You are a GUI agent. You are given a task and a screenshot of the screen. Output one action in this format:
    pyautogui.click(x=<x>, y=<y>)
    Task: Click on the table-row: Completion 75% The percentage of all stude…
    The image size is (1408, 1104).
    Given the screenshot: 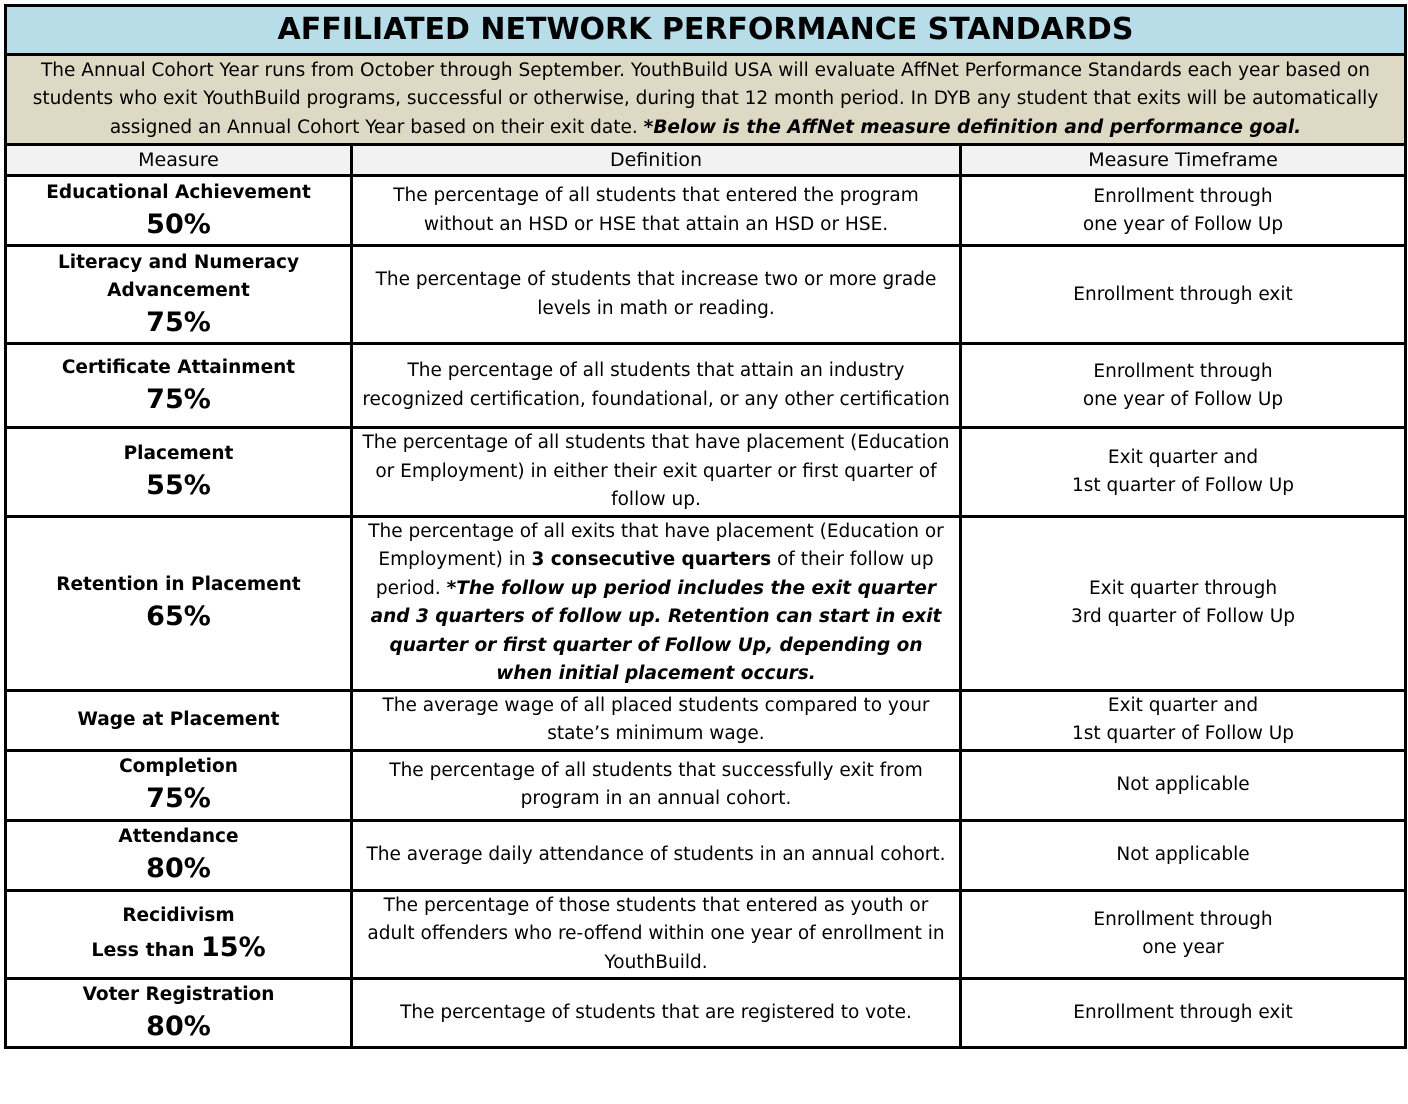 What is the action you would take?
    pyautogui.click(x=706, y=785)
    